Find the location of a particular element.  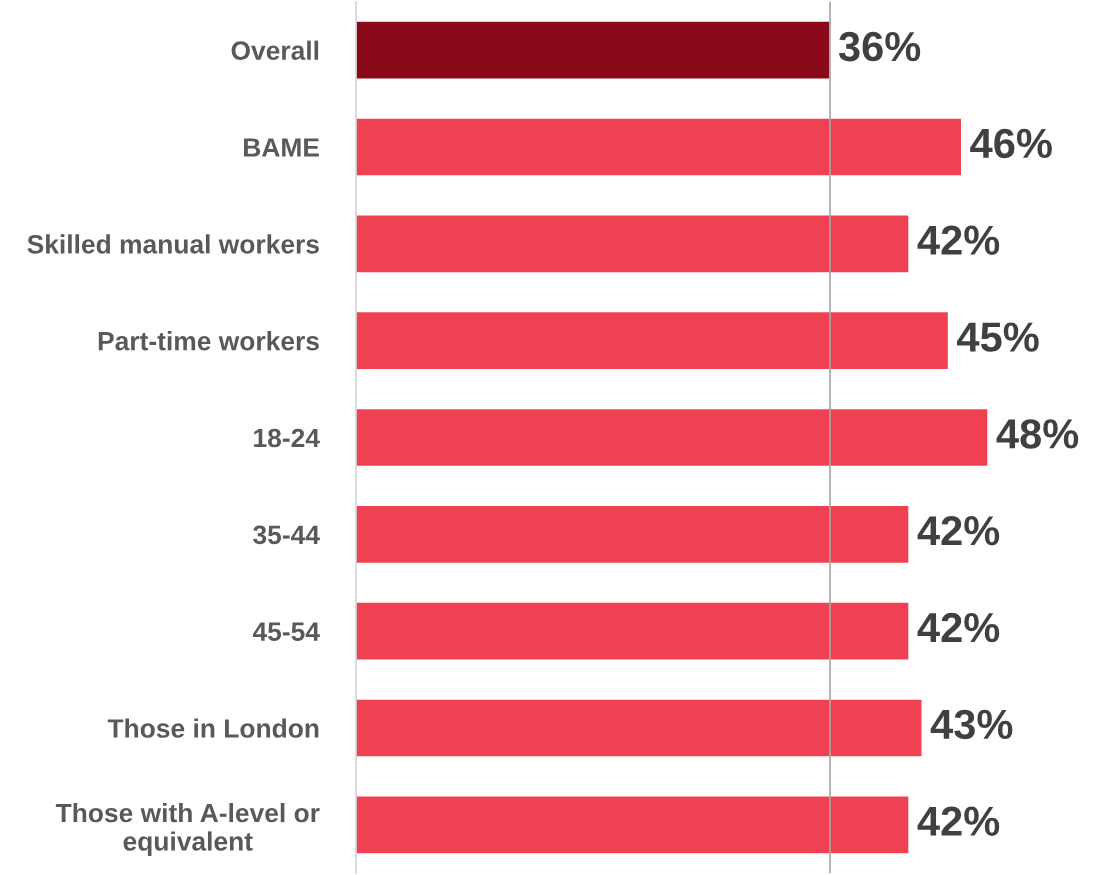

y-tick-label: BAME is located at coordinates (281, 147).